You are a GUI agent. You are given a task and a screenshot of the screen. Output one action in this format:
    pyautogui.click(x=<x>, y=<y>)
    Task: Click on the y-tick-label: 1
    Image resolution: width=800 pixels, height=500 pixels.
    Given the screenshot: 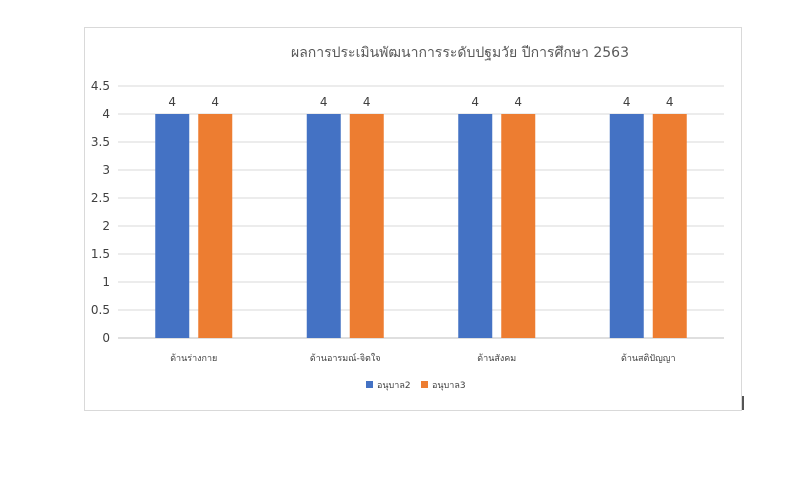 What is the action you would take?
    pyautogui.click(x=106, y=282)
    